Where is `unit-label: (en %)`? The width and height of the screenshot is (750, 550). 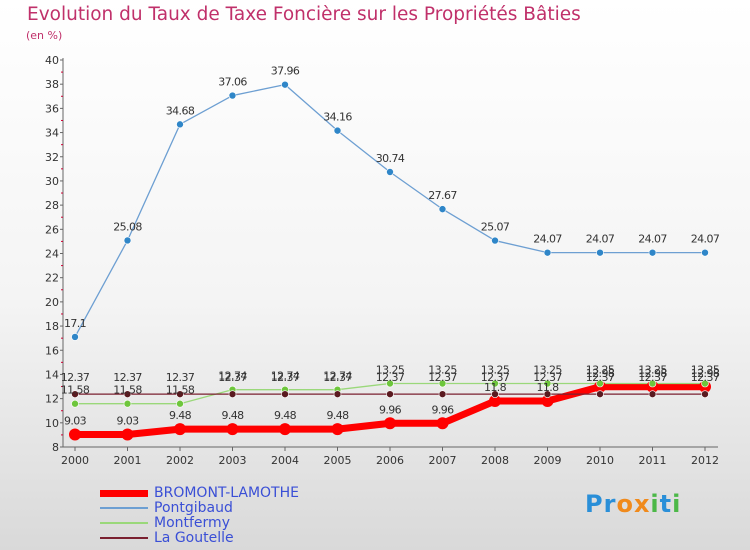 unit-label: (en %) is located at coordinates (44, 35).